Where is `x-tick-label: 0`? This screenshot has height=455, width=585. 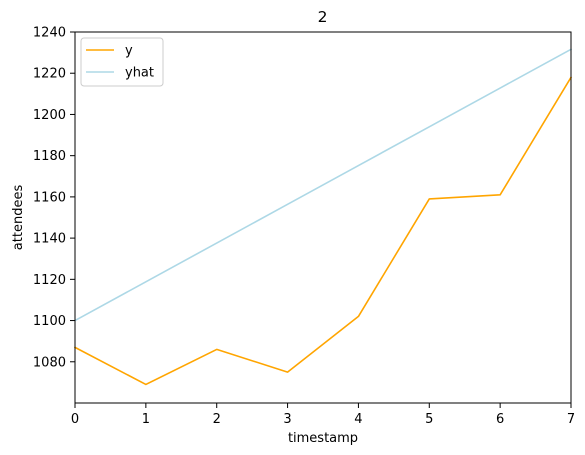 x-tick-label: 0 is located at coordinates (75, 419).